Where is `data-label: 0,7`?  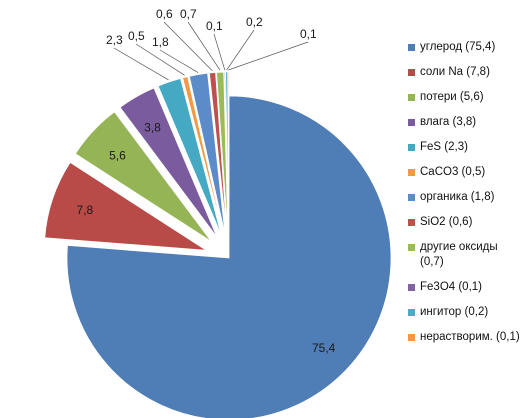 data-label: 0,7 is located at coordinates (188, 14).